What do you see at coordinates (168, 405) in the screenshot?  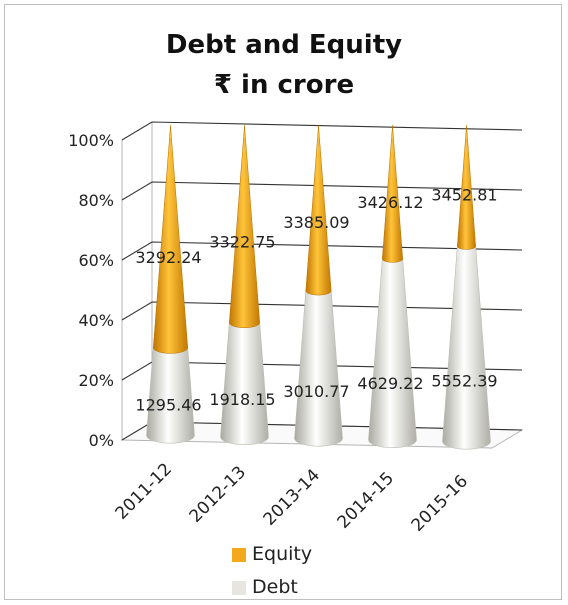 I see `data-label-debt: 1295.46` at bounding box center [168, 405].